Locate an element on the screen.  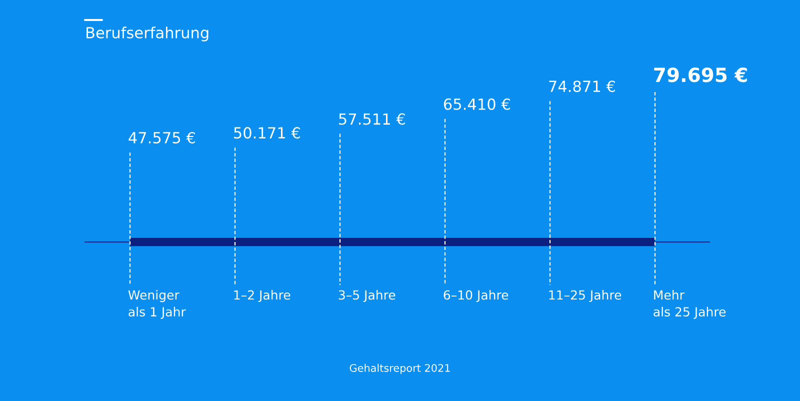
data-label: 47.575 € is located at coordinates (161, 138).